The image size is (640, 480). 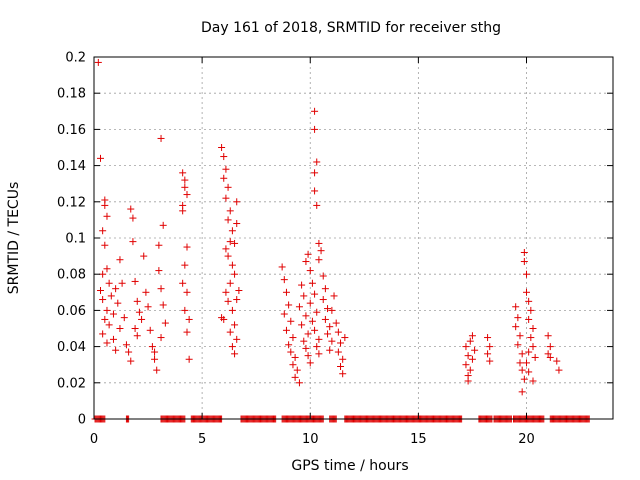 What do you see at coordinates (418, 439) in the screenshot?
I see `x-tick-label: 15` at bounding box center [418, 439].